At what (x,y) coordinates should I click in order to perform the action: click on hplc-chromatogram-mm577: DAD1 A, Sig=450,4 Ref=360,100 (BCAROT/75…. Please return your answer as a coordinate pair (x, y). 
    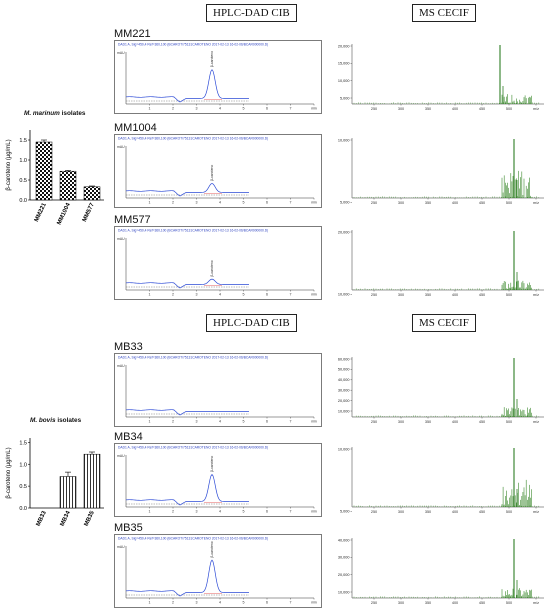
    Looking at the image, I should click on (218, 263).